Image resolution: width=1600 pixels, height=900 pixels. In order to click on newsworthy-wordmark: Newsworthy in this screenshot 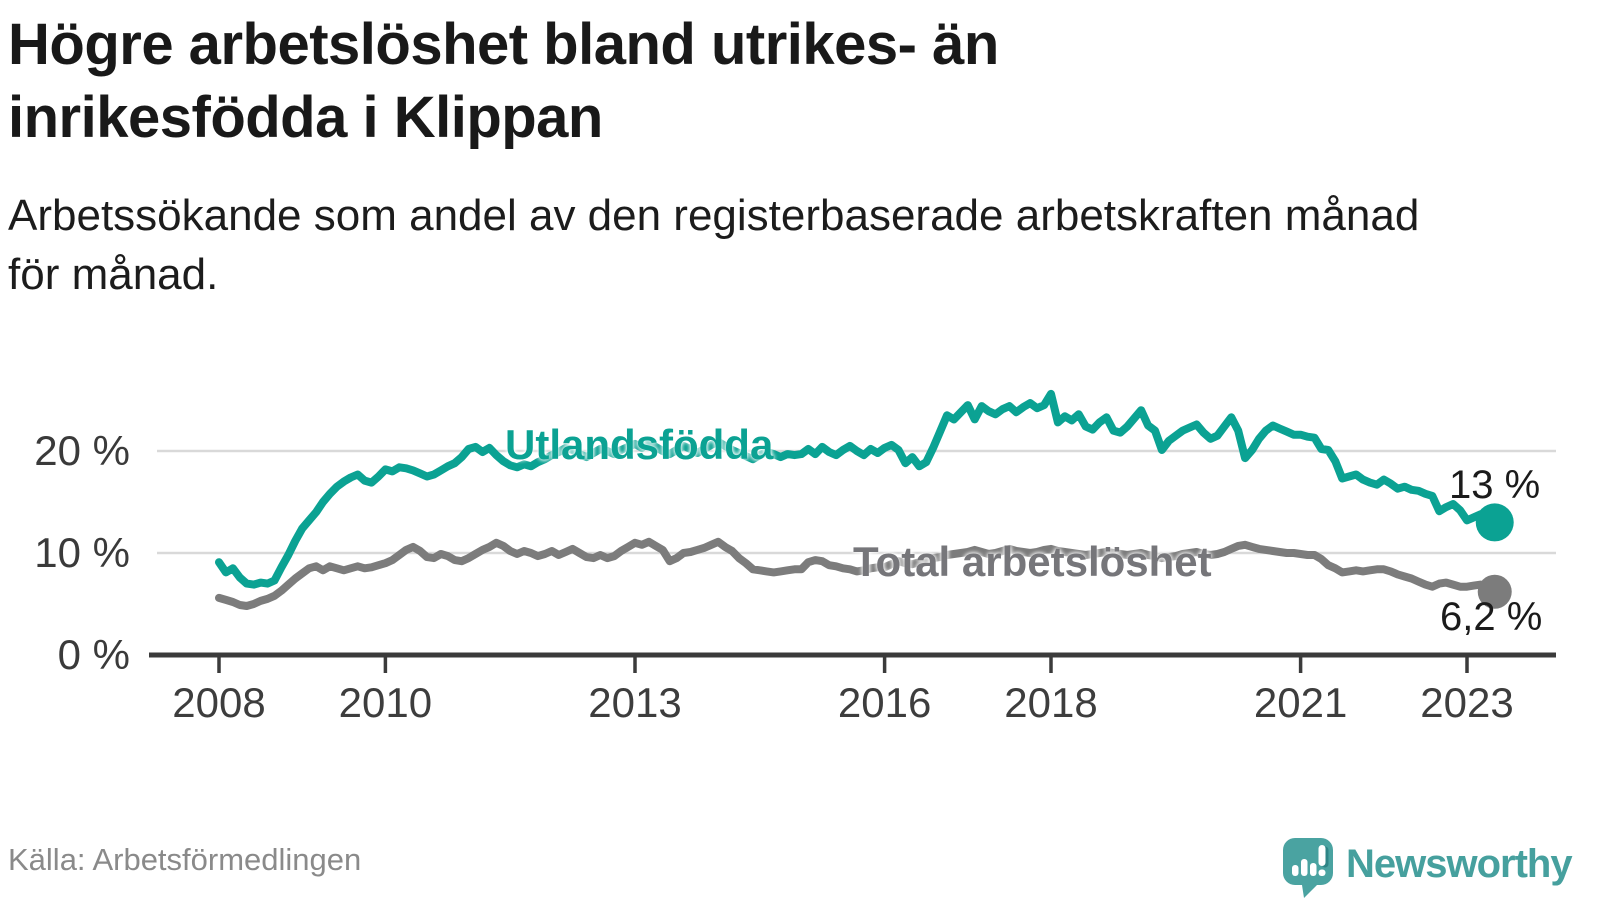, I will do `click(1459, 864)`.